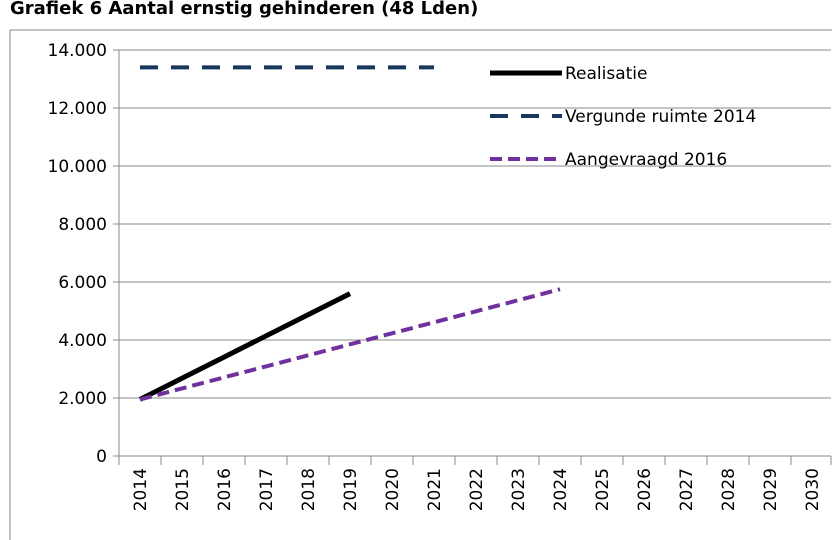 This screenshot has width=832, height=540. I want to click on x-tick-label: 2021, so click(435, 489).